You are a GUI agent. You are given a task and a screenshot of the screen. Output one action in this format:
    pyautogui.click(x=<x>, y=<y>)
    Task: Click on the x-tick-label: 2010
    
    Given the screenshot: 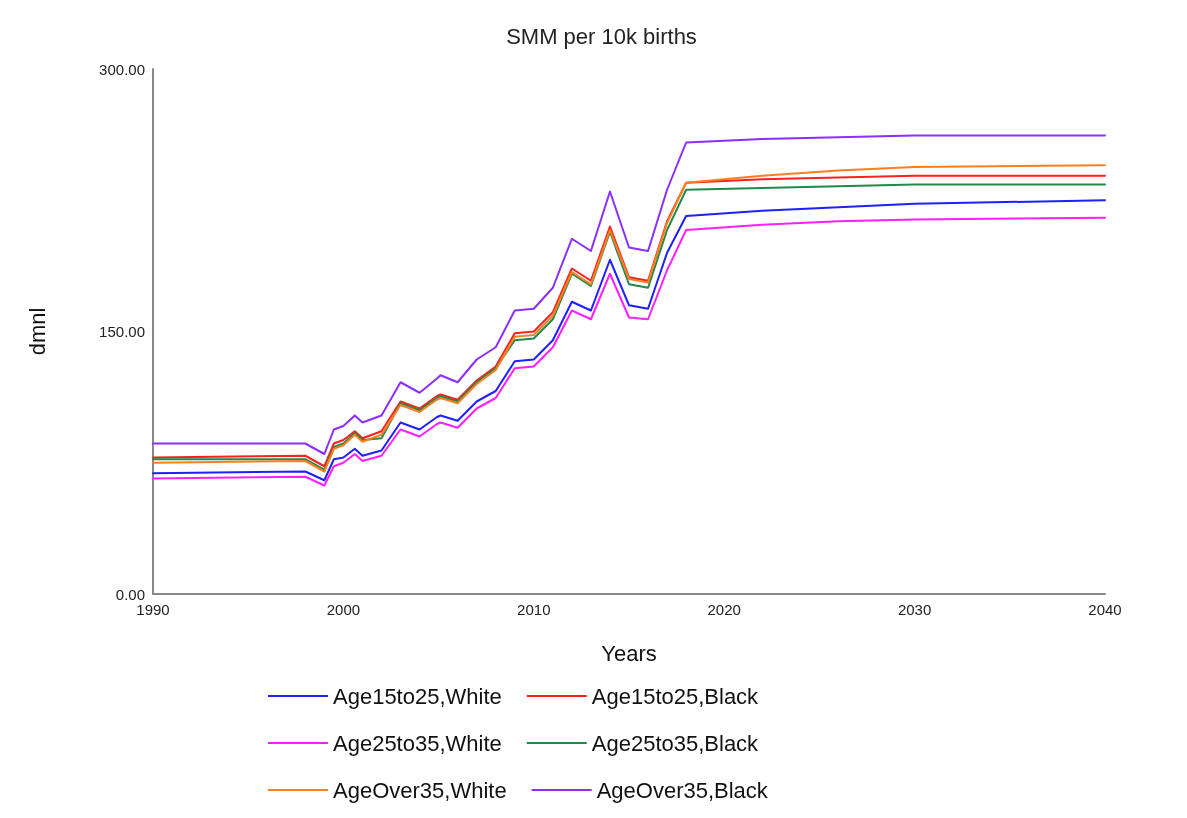 What is the action you would take?
    pyautogui.click(x=534, y=609)
    